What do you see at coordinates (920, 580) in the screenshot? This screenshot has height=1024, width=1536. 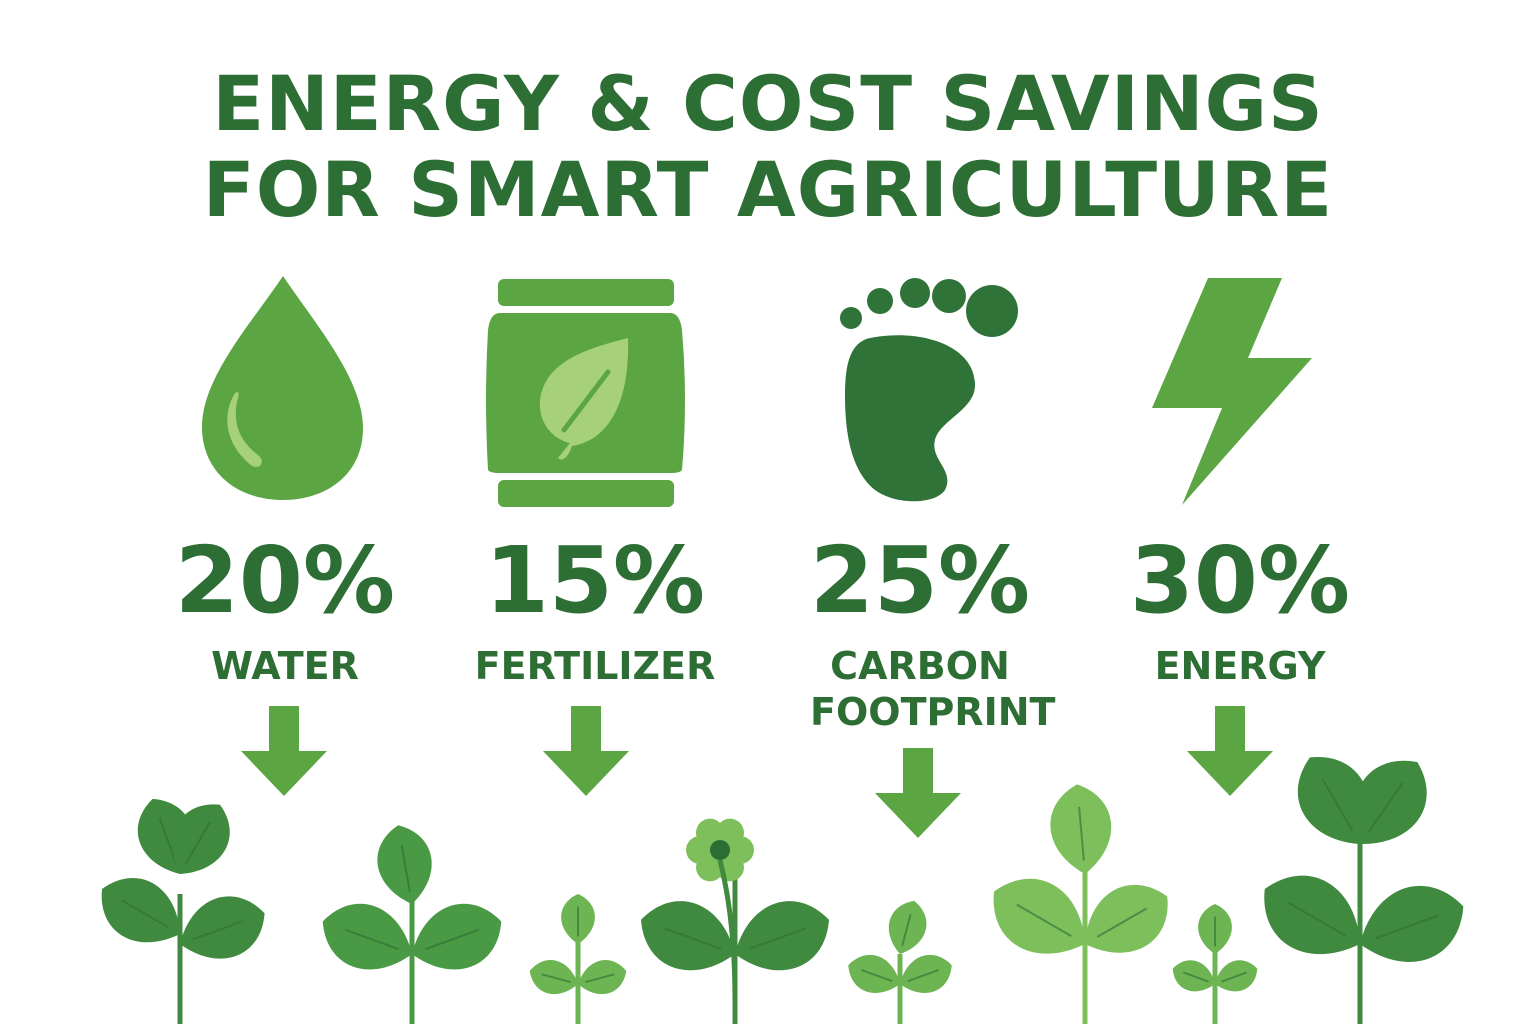 I see `metric-value: 25%` at bounding box center [920, 580].